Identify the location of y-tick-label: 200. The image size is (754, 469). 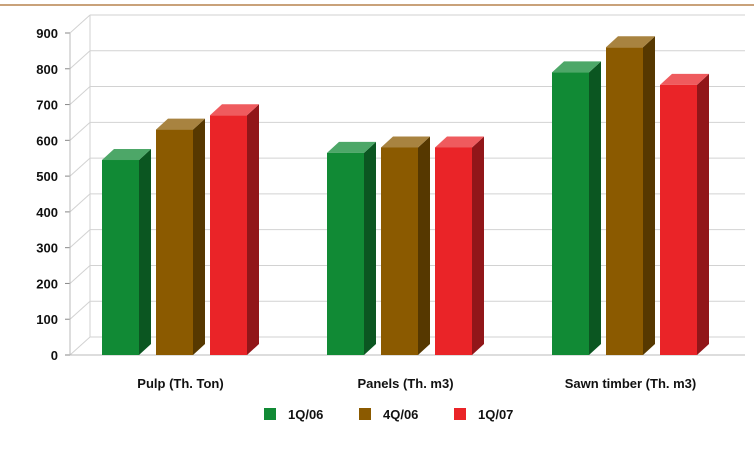
(47, 283).